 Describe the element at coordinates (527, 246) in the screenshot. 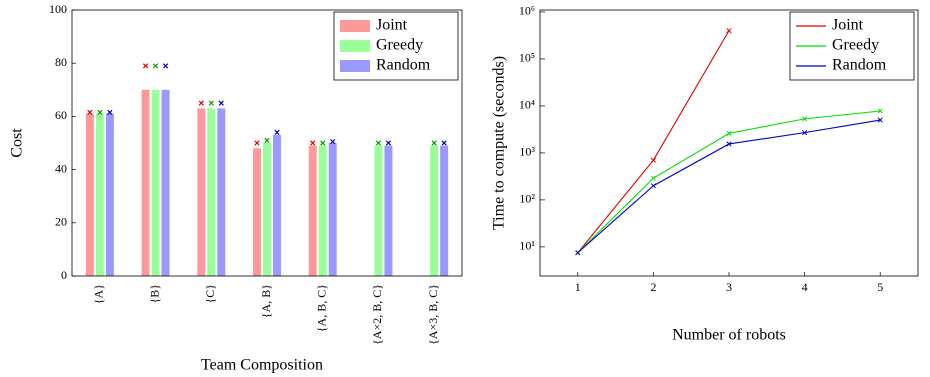

I see `y-tick-label: 10¹` at that location.